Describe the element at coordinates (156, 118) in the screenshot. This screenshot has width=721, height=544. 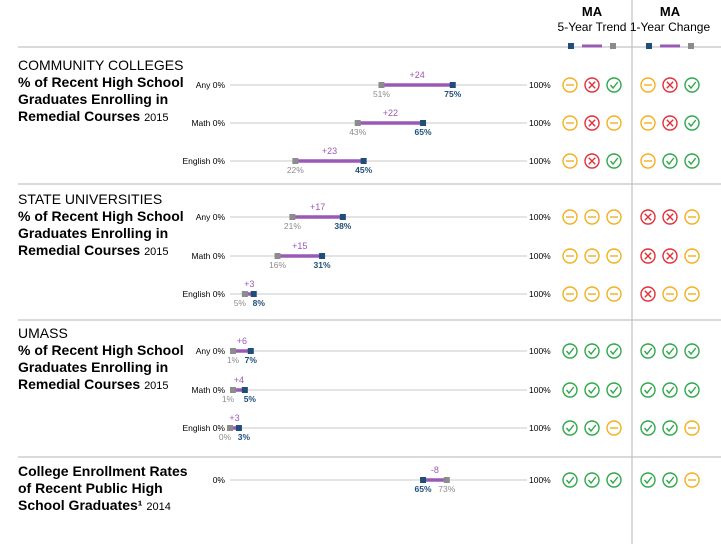
I see `section-year: 2015` at that location.